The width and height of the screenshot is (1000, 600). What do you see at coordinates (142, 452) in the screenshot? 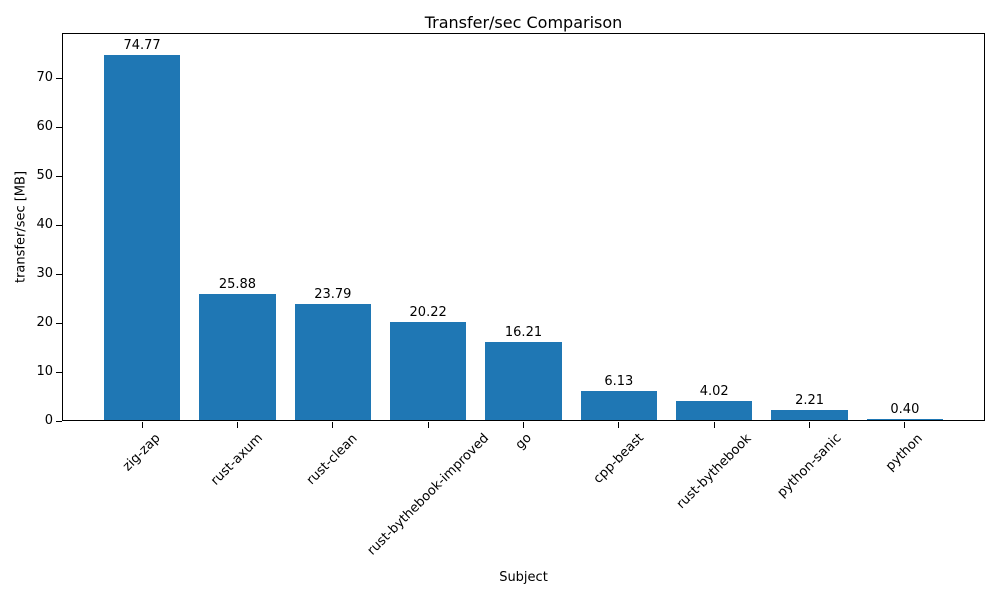
I see `x-tick-label: zig-zap` at bounding box center [142, 452].